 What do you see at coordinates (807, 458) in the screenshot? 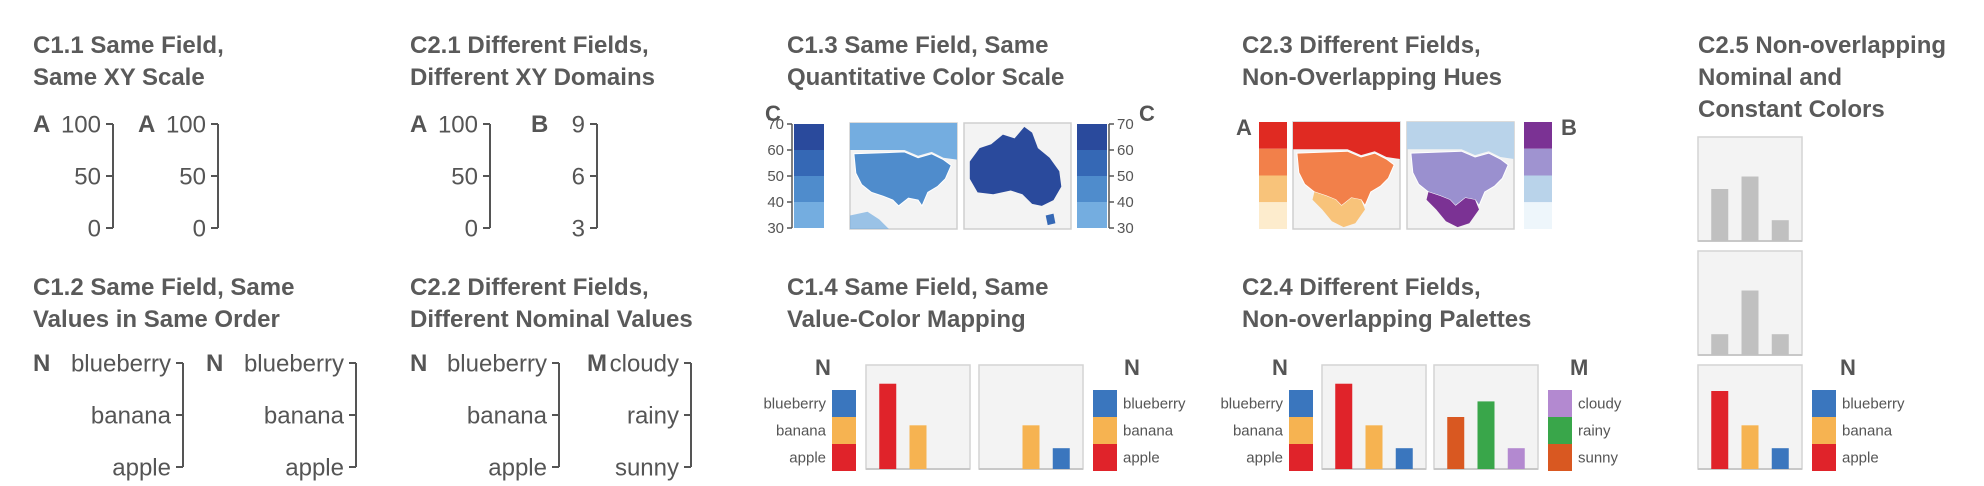
I see `c14-legend-left-label: apple` at bounding box center [807, 458].